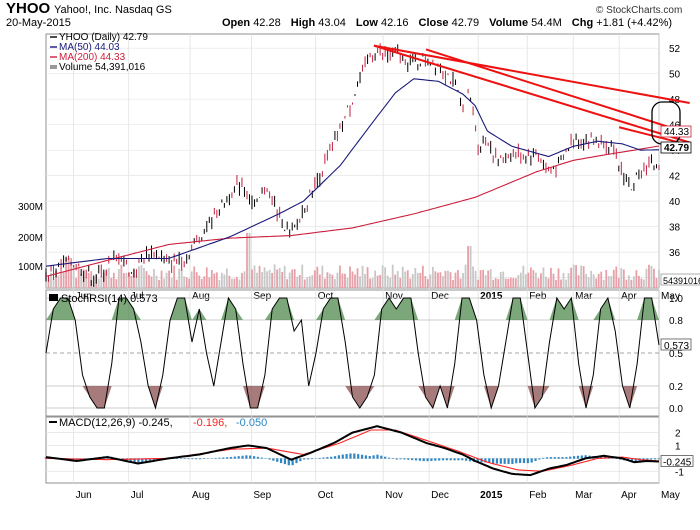  I want to click on watermark: © StockCharts.com, so click(639, 10).